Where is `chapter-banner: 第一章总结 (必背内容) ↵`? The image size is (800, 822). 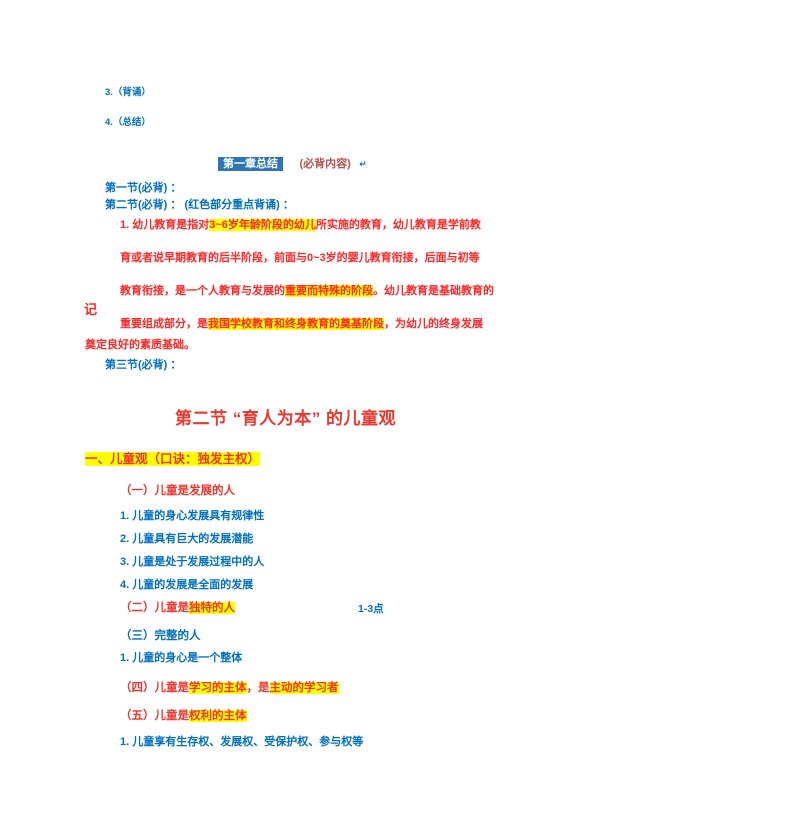 chapter-banner: 第一章总结 (必背内容) ↵ is located at coordinates (292, 163).